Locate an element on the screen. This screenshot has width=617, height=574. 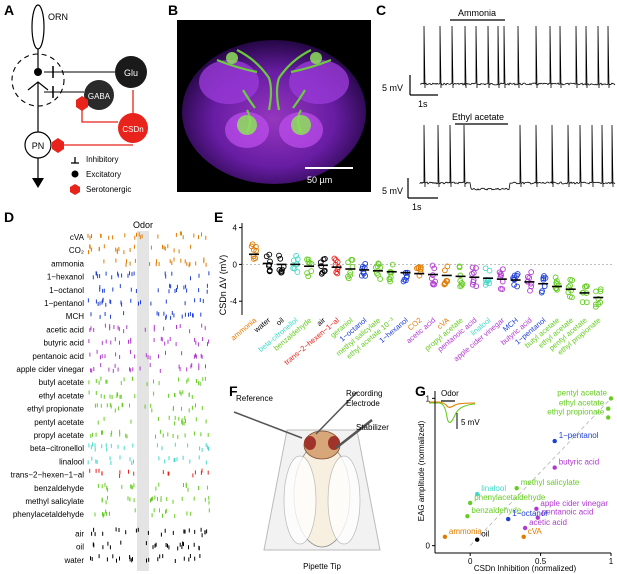
raster-row-label: propyl acetate is located at coordinates (59, 435).